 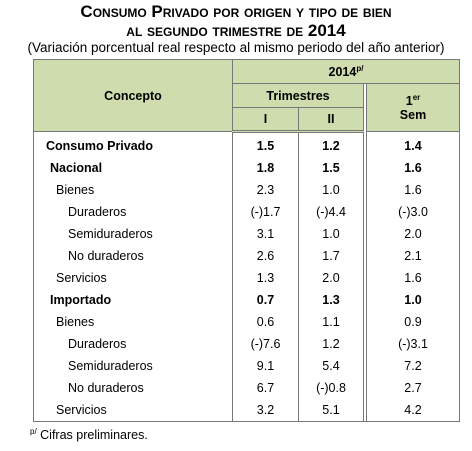 I want to click on table-row: Servicios 3.2 5.1 4.2, so click(x=246, y=410).